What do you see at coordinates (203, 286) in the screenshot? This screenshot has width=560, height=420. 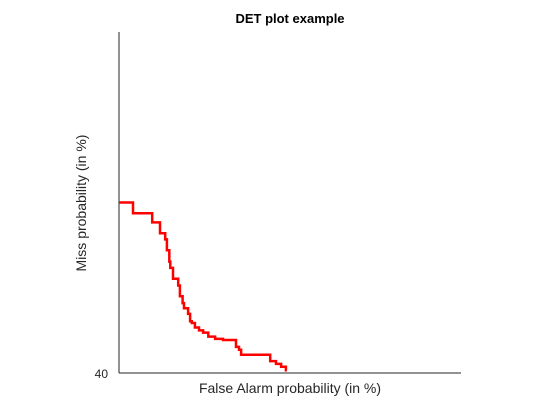 I see `det-curve-series-line` at bounding box center [203, 286].